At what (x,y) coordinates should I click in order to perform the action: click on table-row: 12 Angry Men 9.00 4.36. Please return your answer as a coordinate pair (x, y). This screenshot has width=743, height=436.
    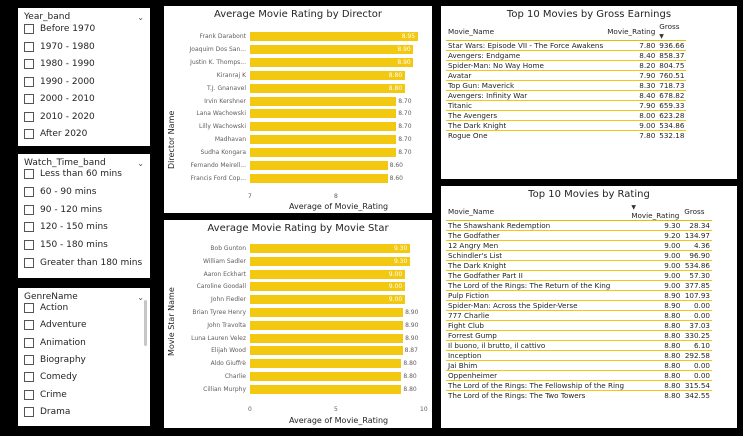
    Looking at the image, I should click on (579, 245).